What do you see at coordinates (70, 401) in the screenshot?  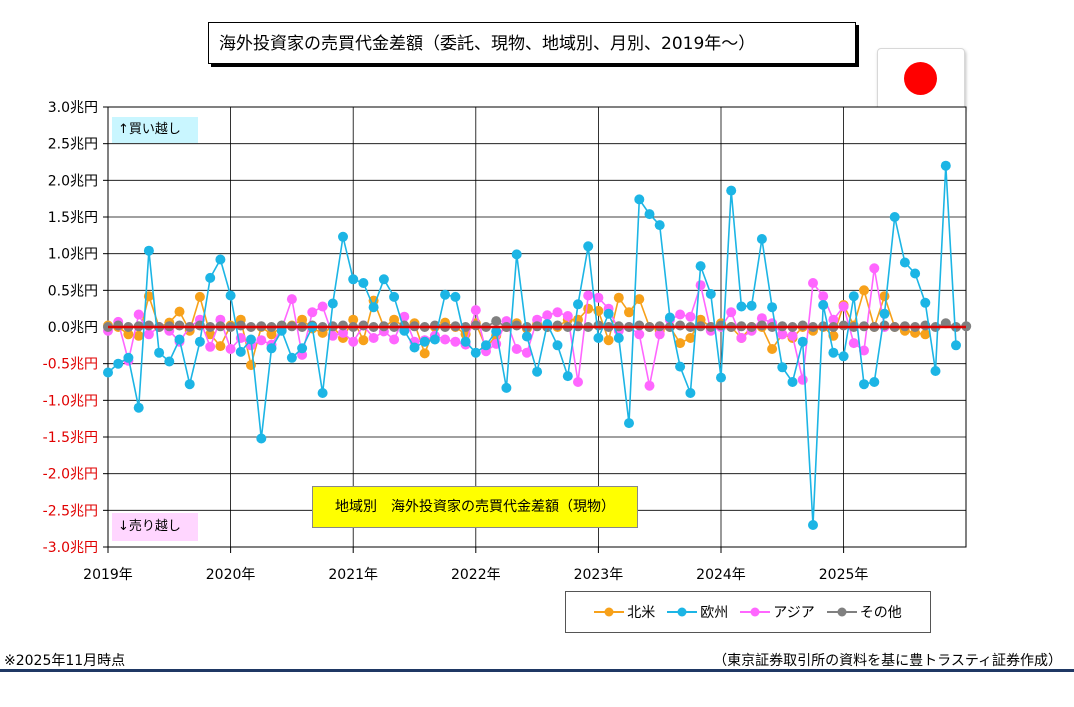 I see `y-tick-label: -1.0兆円` at bounding box center [70, 401].